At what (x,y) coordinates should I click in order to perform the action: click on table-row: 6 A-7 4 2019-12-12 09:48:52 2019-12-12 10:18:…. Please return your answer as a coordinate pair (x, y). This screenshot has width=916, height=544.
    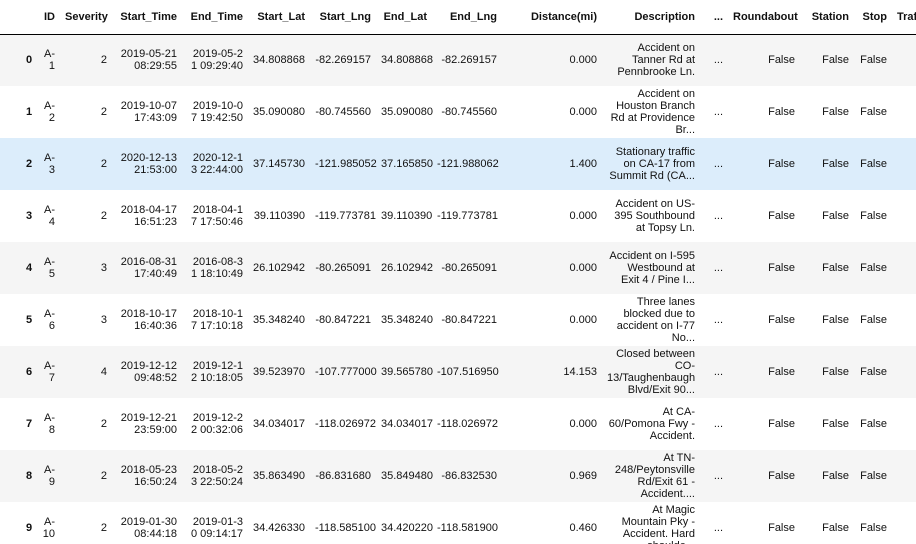
    Looking at the image, I should click on (458, 372).